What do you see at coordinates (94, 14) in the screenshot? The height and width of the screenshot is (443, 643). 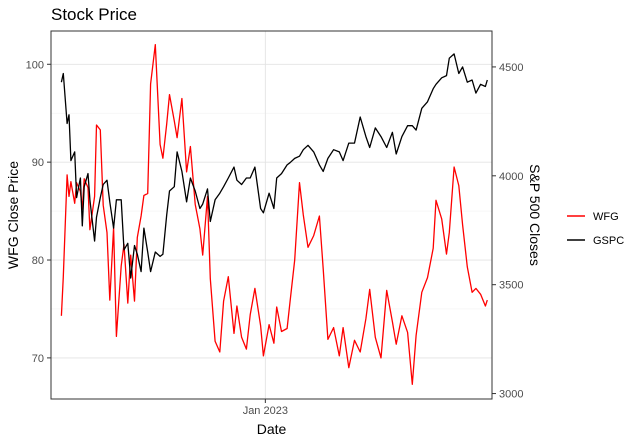 I see `chart-title: Stock Price` at bounding box center [94, 14].